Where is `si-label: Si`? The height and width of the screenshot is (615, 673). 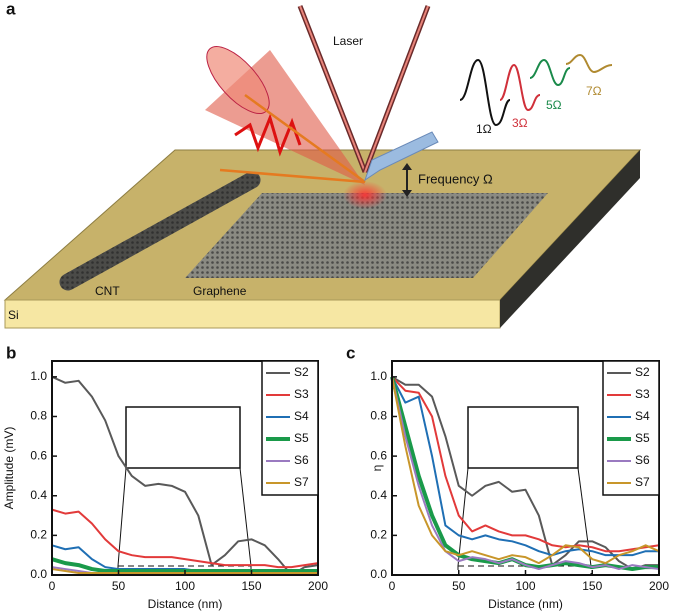
si-label: Si is located at coordinates (13, 315).